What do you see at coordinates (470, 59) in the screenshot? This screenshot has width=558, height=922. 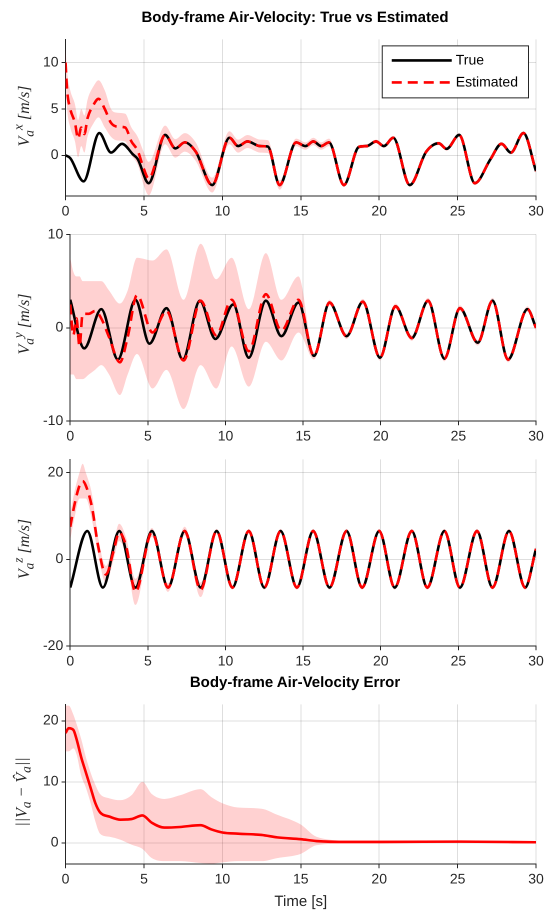 I see `legend-label: True` at bounding box center [470, 59].